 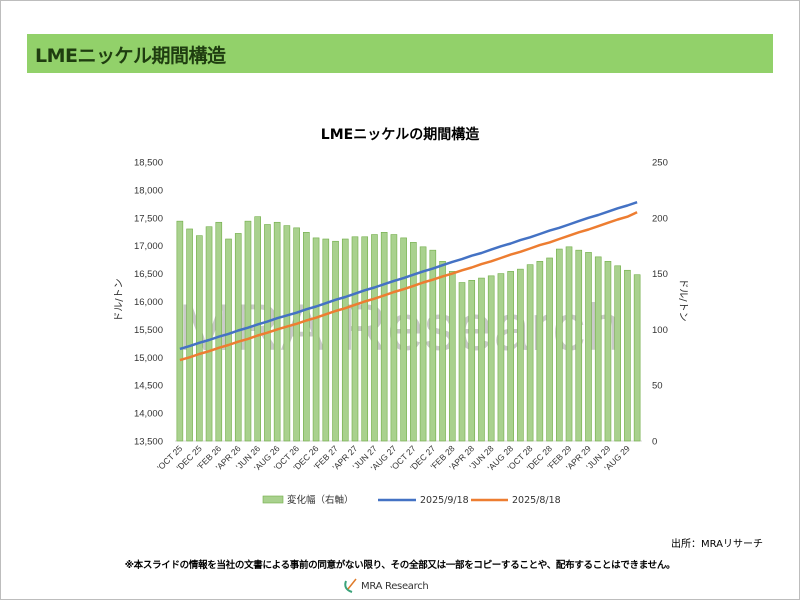 What do you see at coordinates (654, 442) in the screenshot?
I see `y-tick-right: 0` at bounding box center [654, 442].